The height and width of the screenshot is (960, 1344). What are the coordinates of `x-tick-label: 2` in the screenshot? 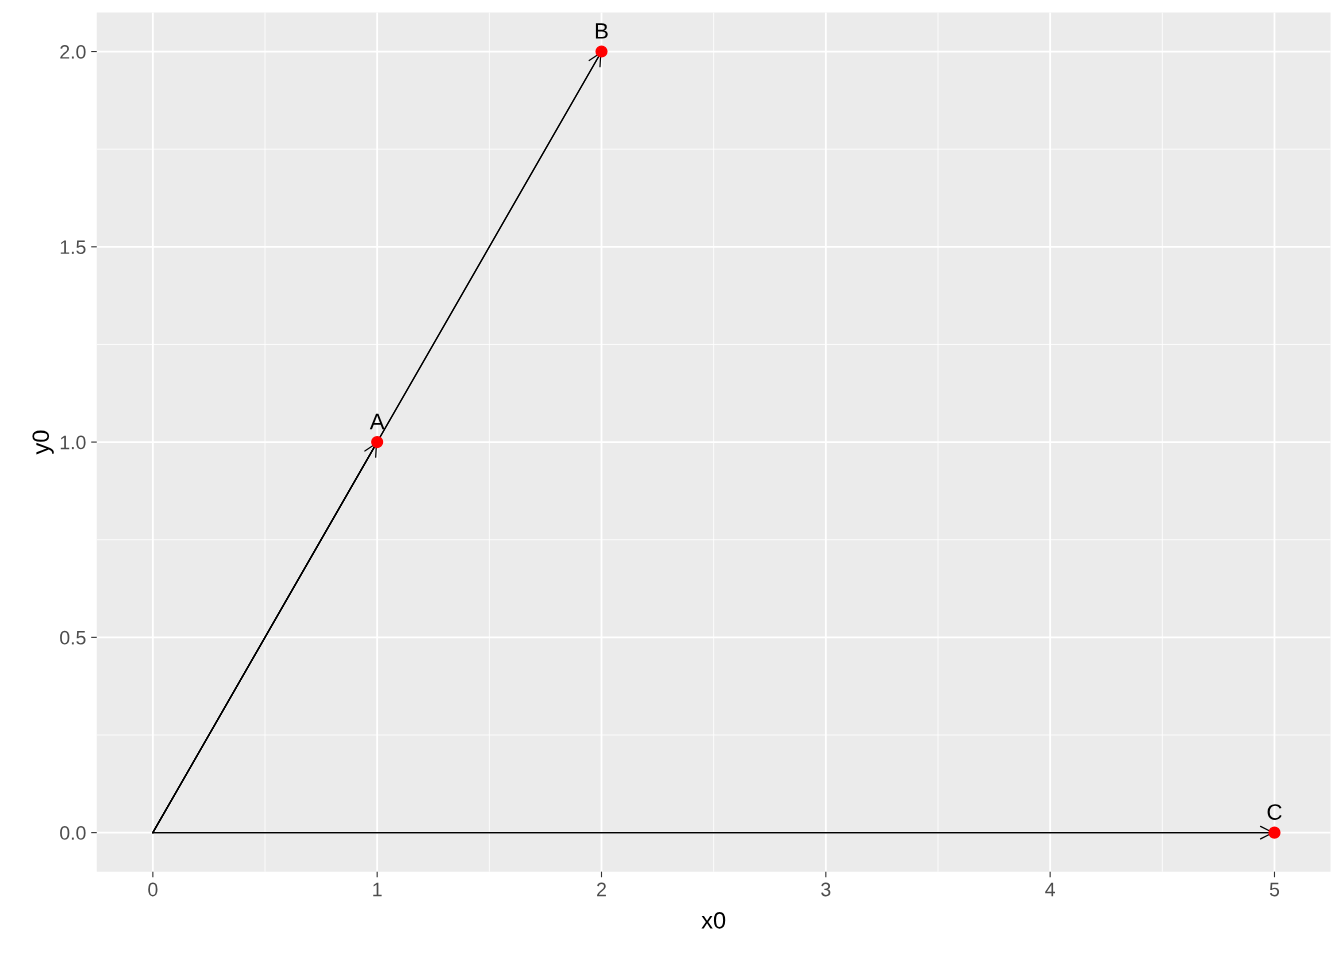 It's located at (601, 889).